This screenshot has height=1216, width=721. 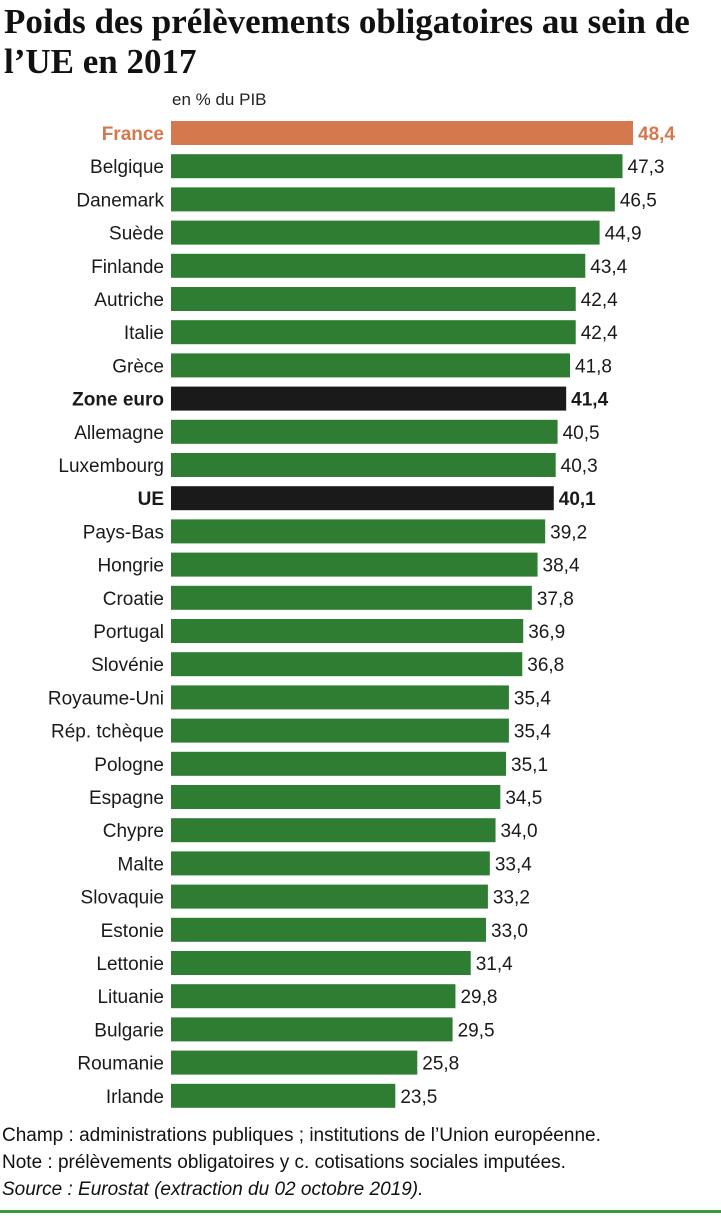 I want to click on category-label: Malte, so click(x=141, y=864).